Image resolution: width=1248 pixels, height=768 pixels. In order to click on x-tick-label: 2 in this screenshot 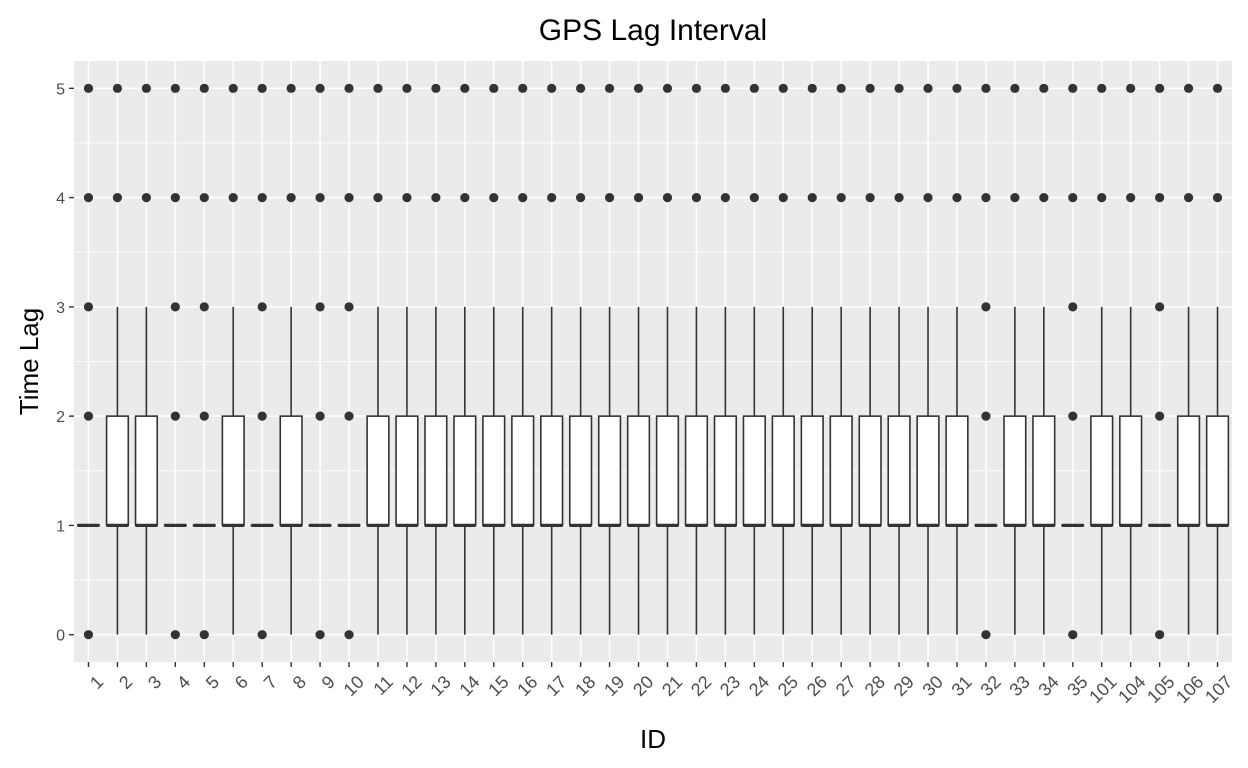, I will do `click(125, 682)`.